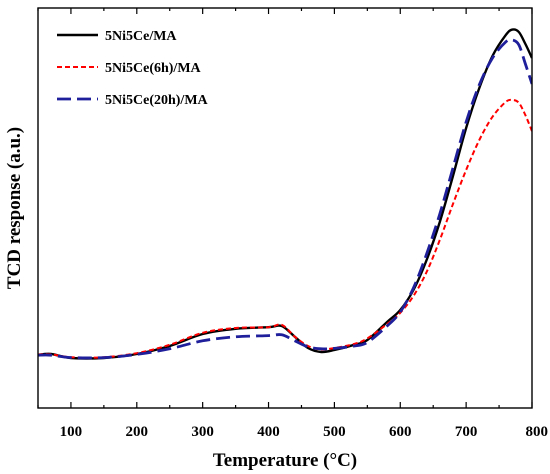 This screenshot has height=474, width=550. Describe the element at coordinates (285, 460) in the screenshot. I see `x-axis-label: Temperature (°C)` at that location.